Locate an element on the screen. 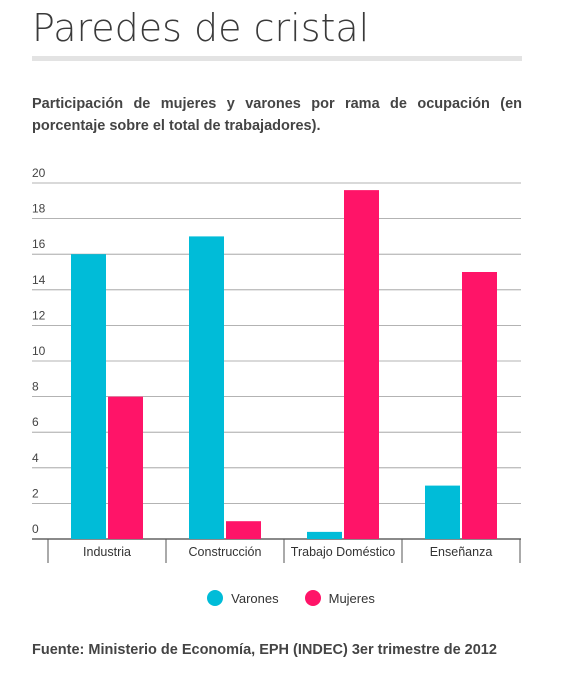 The width and height of the screenshot is (582, 686). x-tick-label: Construcción is located at coordinates (225, 552).